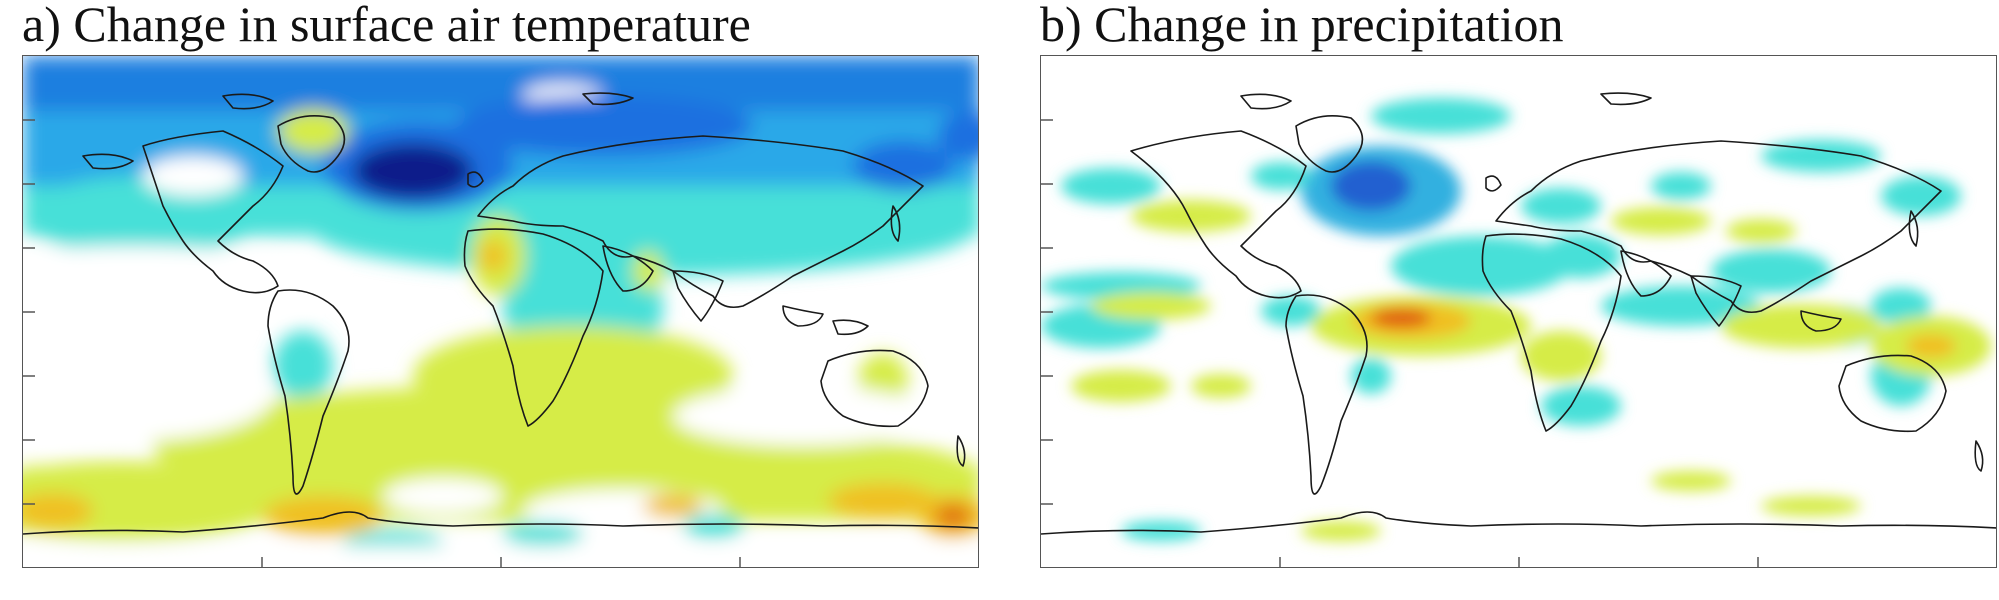 The image size is (1999, 600). What do you see at coordinates (386, 26) in the screenshot?
I see `panel-a-title: a) Change in surface air temperature` at bounding box center [386, 26].